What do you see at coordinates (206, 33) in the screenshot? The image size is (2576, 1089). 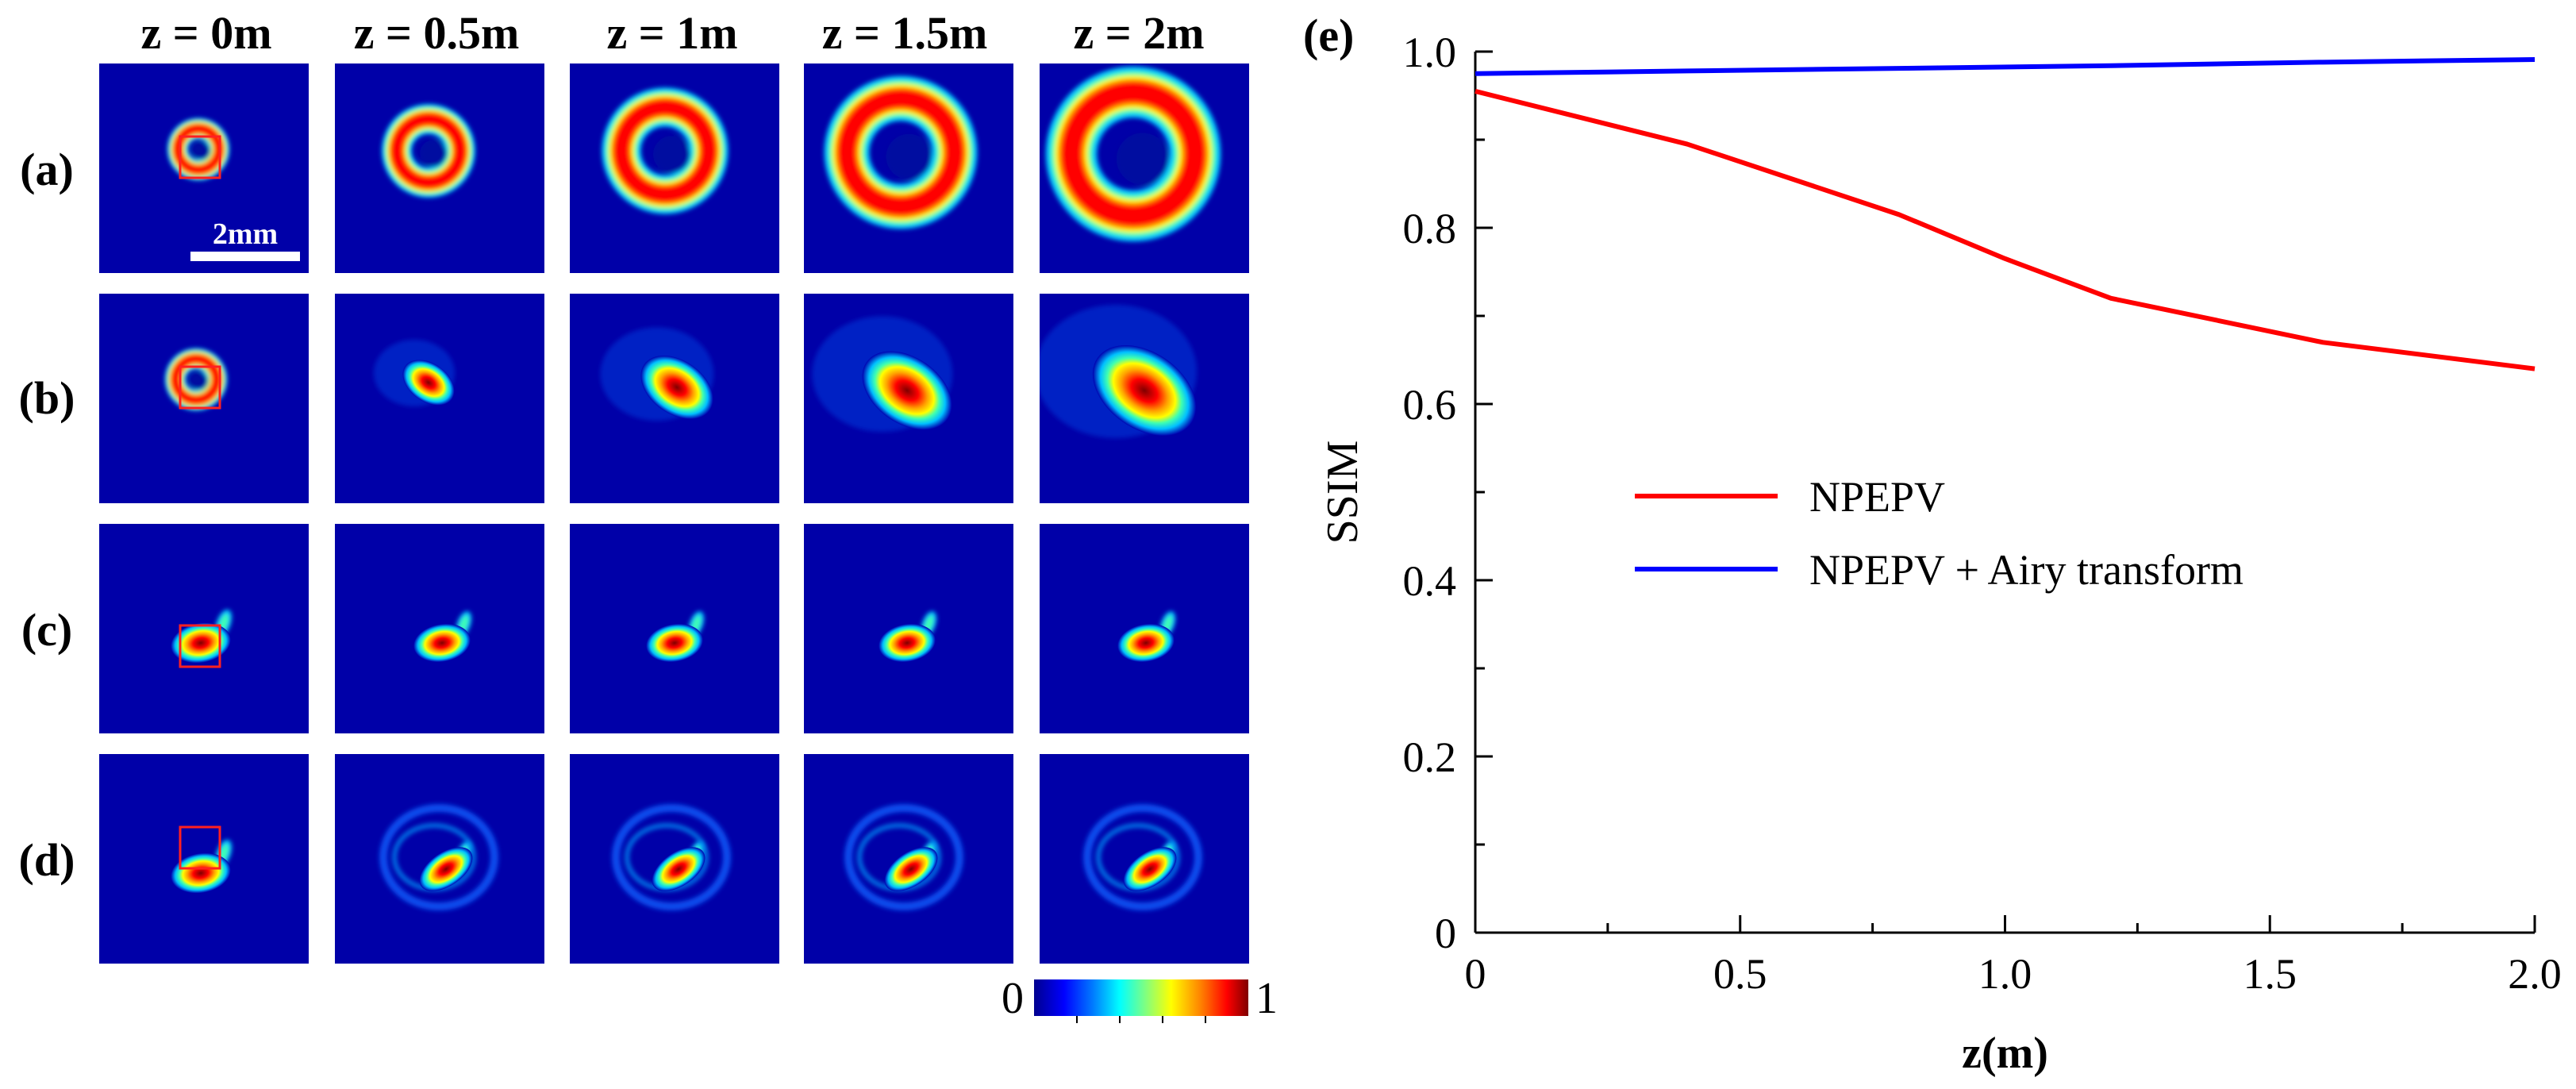 I see `column-title-z0: z = 0m` at bounding box center [206, 33].